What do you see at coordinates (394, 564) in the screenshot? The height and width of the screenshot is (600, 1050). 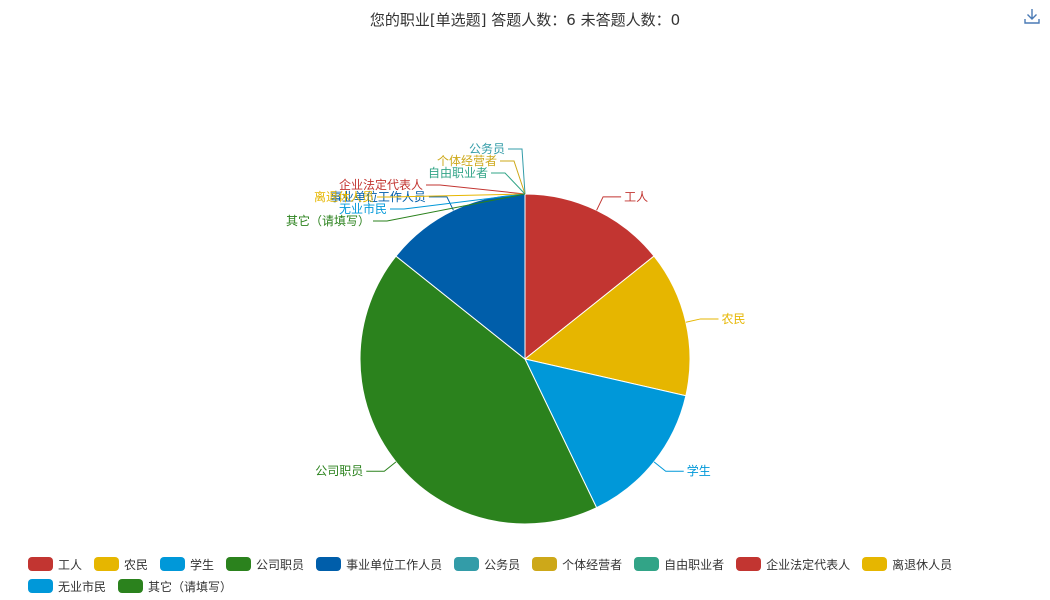 I see `legend-label: 事业单位工作人员` at bounding box center [394, 564].